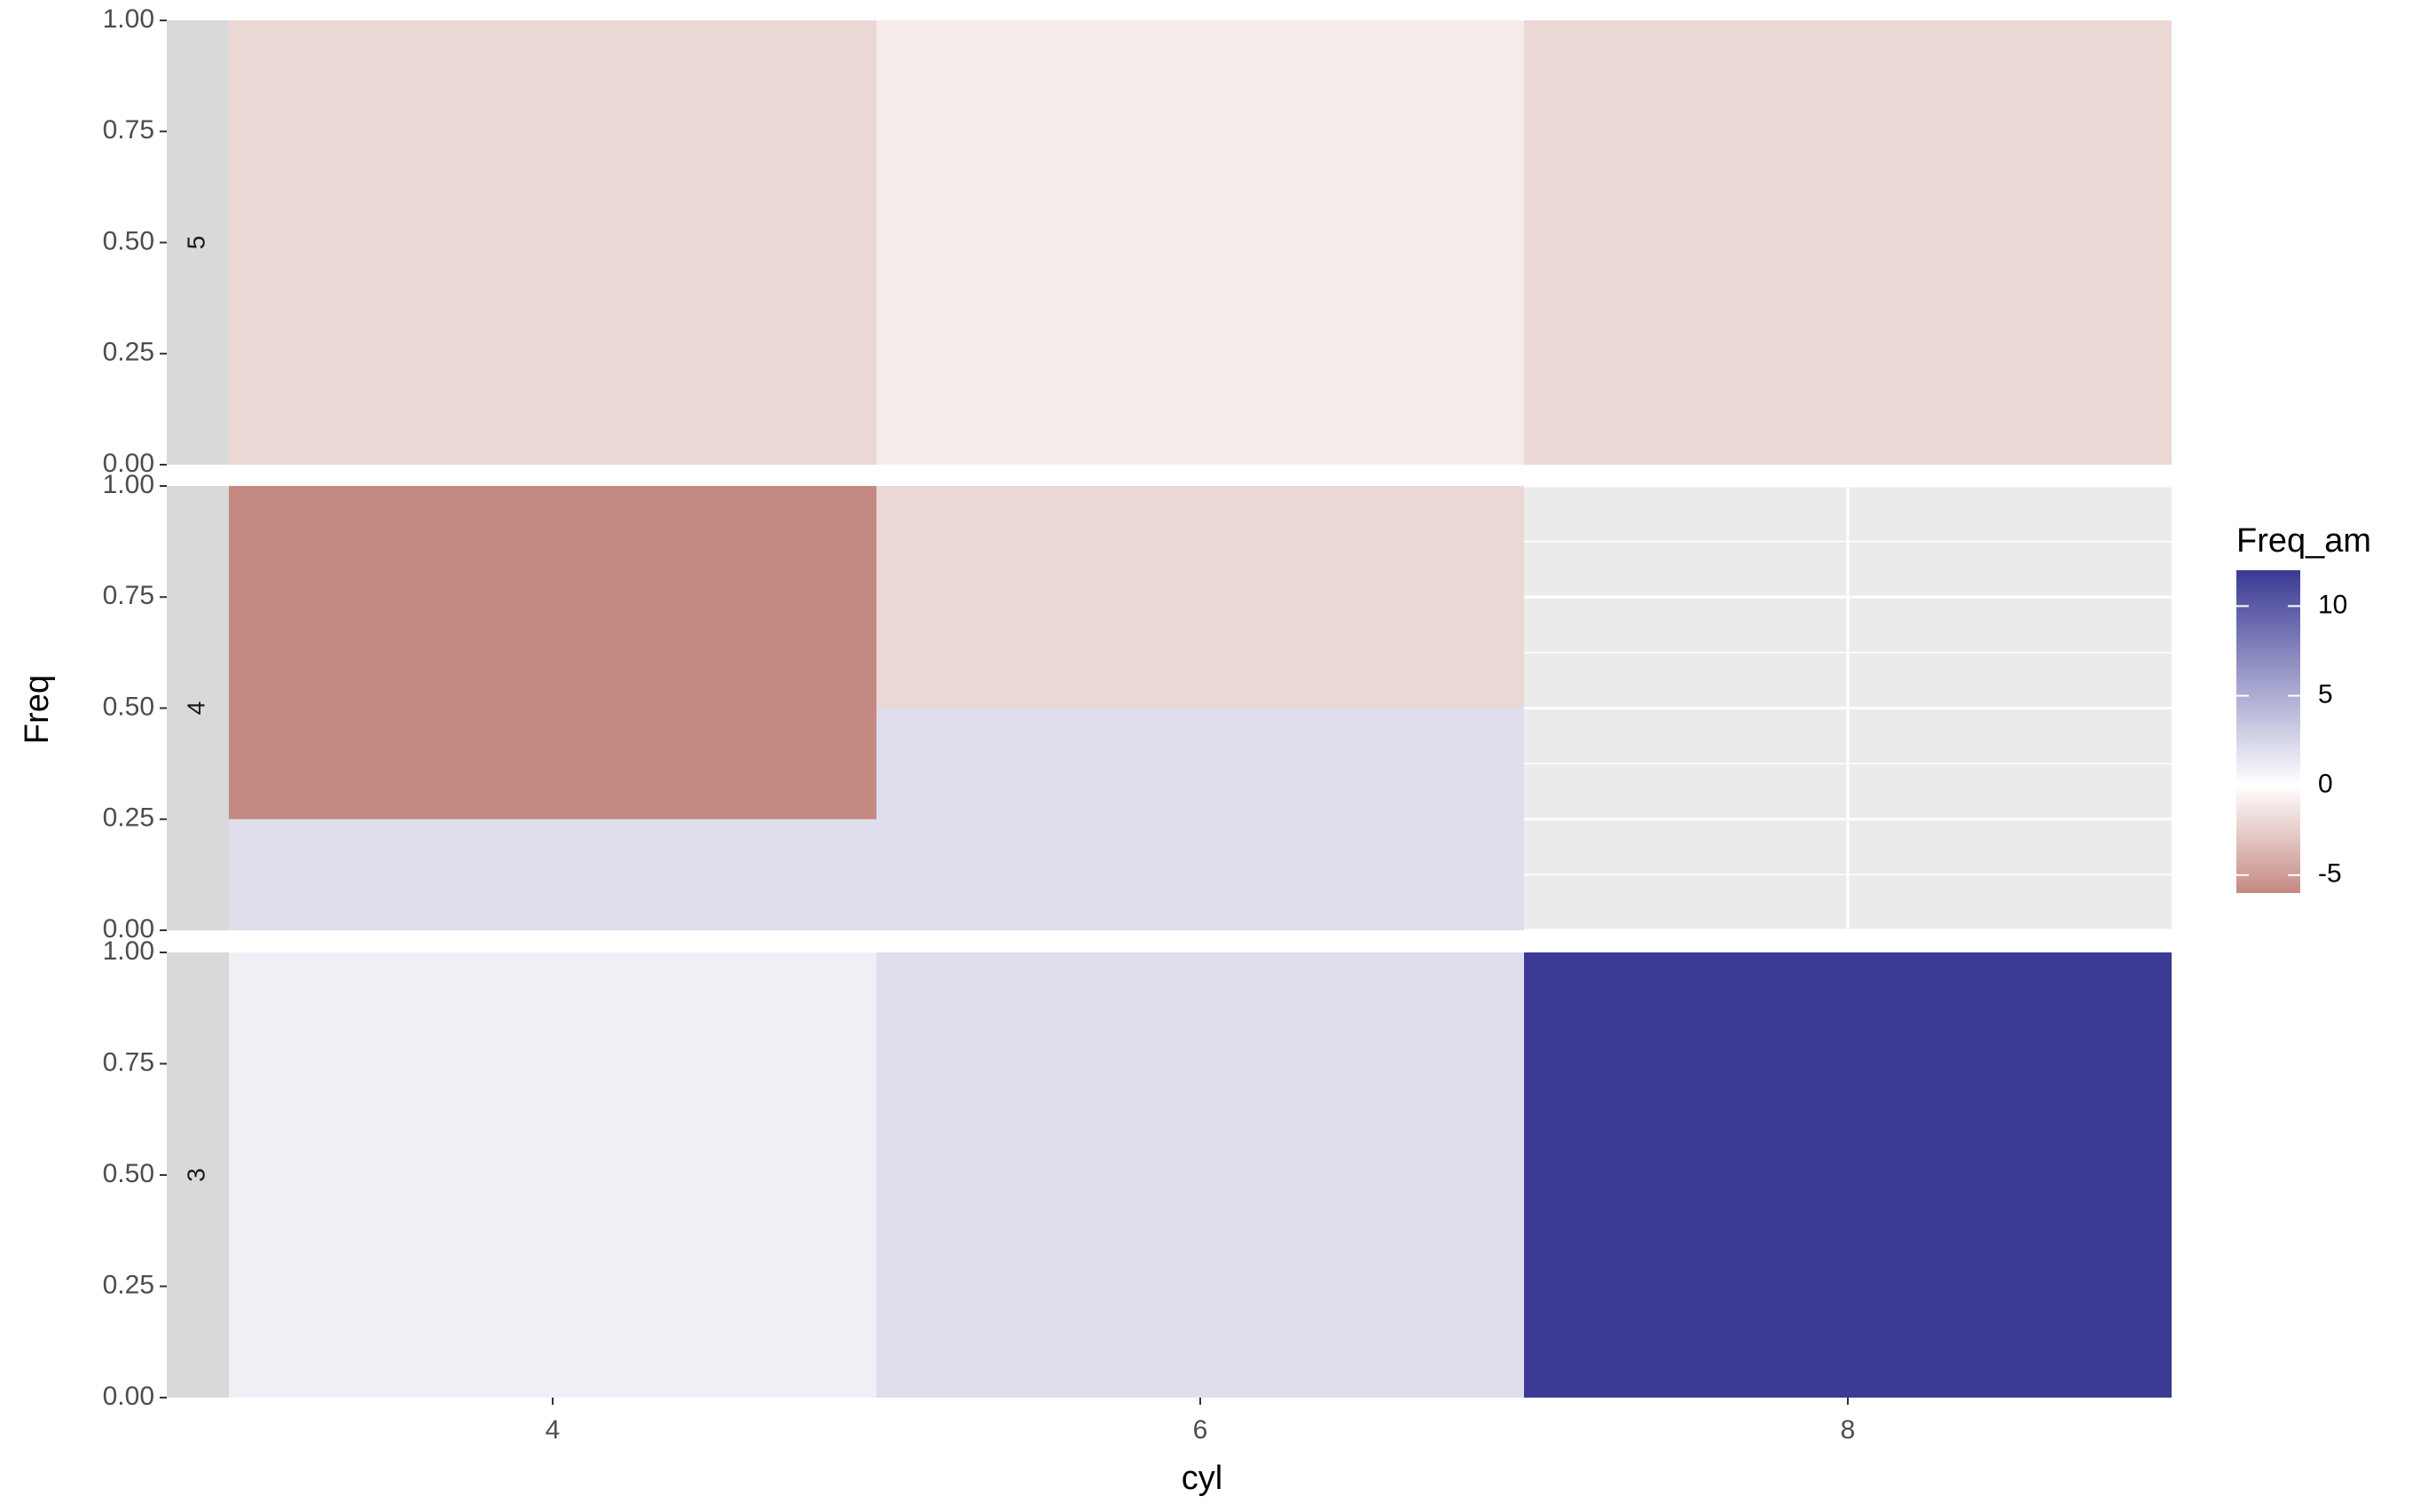 Image resolution: width=2420 pixels, height=1512 pixels. What do you see at coordinates (1202, 1478) in the screenshot?
I see `x-axis-title: cyl` at bounding box center [1202, 1478].